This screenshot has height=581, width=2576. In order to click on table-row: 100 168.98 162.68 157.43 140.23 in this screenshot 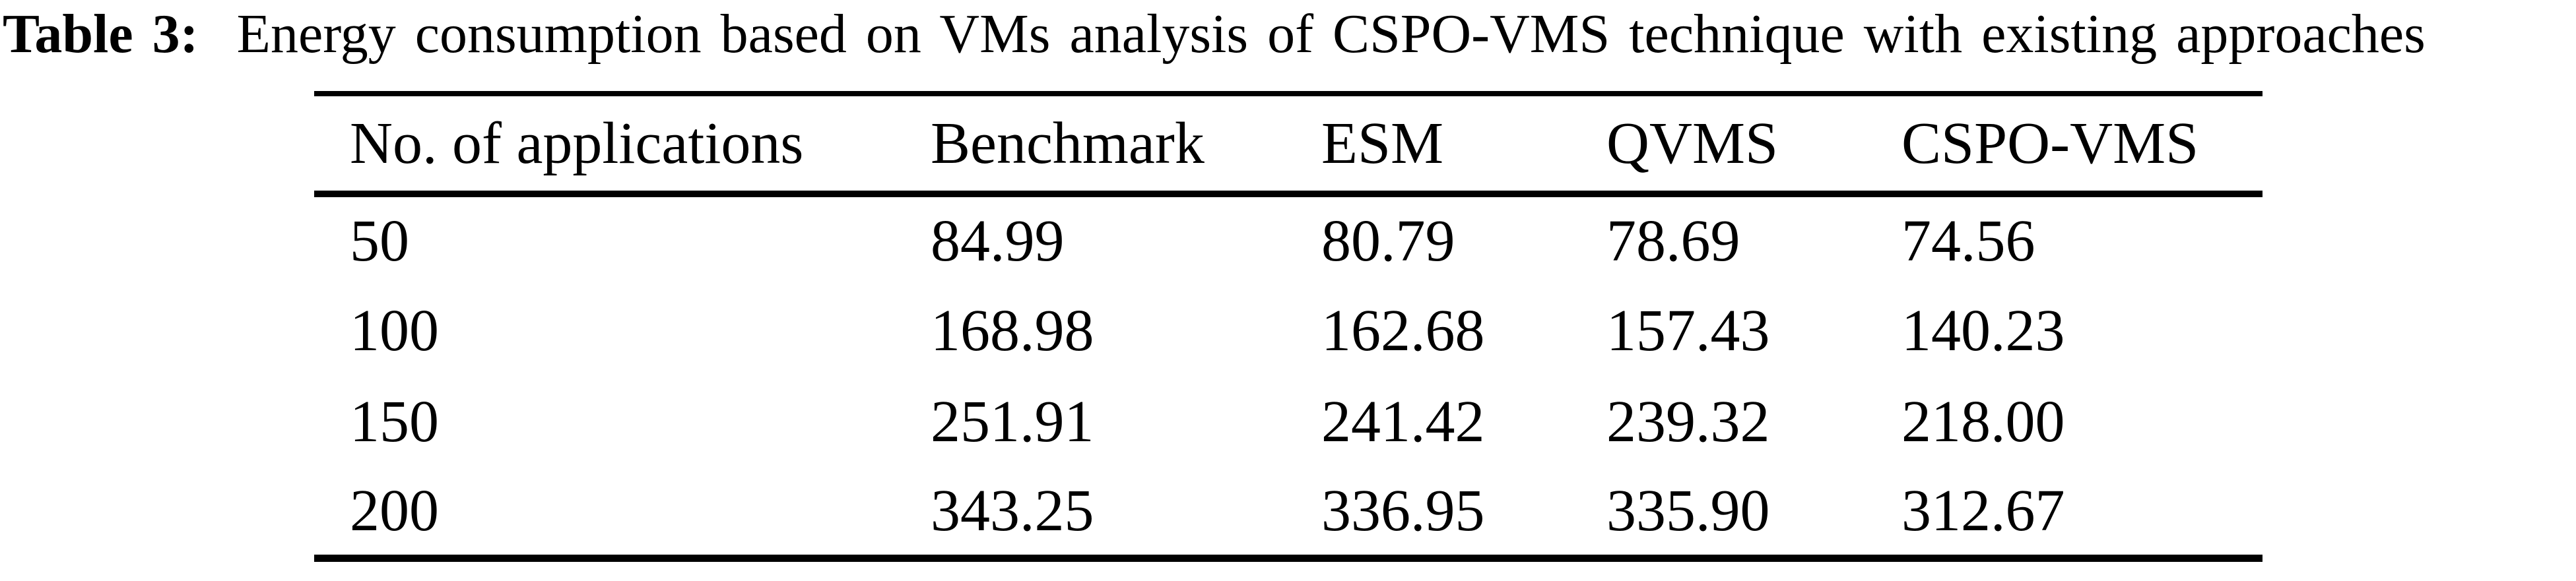, I will do `click(1288, 330)`.